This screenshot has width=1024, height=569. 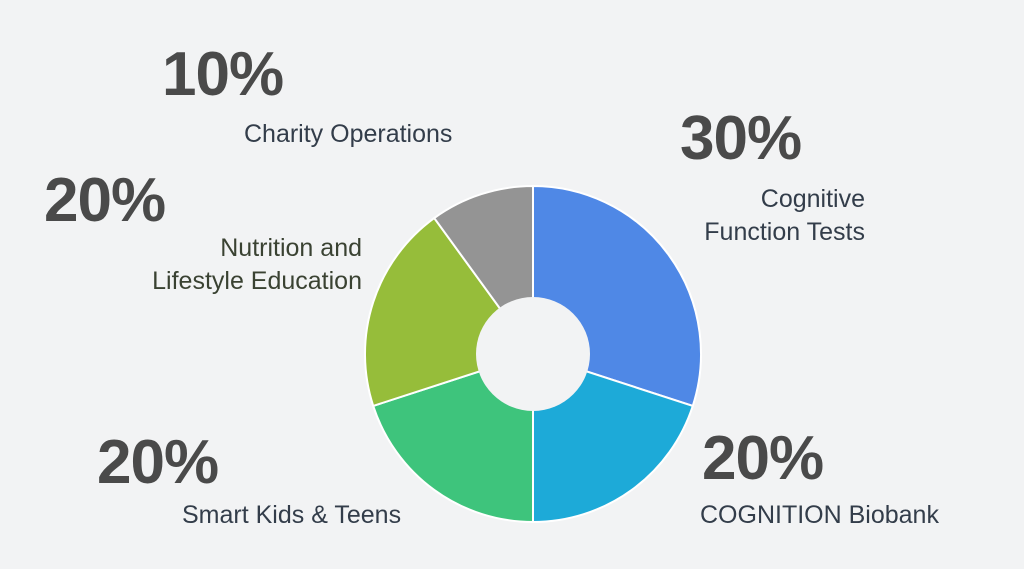 I want to click on slice-label-smart-kids-teens: Smart Kids & Teens, so click(x=291, y=515).